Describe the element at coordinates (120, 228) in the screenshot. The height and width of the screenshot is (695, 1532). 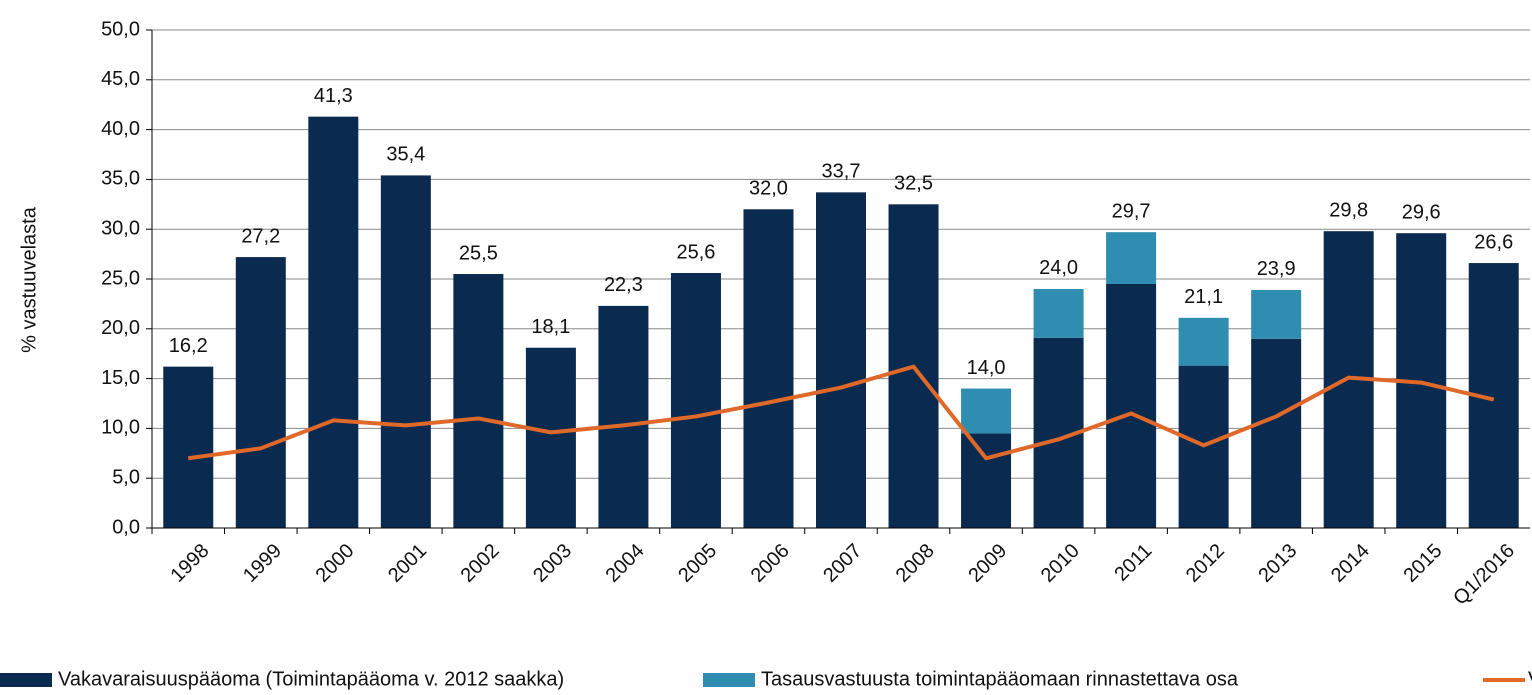
I see `y-tick-label: 30,0` at that location.